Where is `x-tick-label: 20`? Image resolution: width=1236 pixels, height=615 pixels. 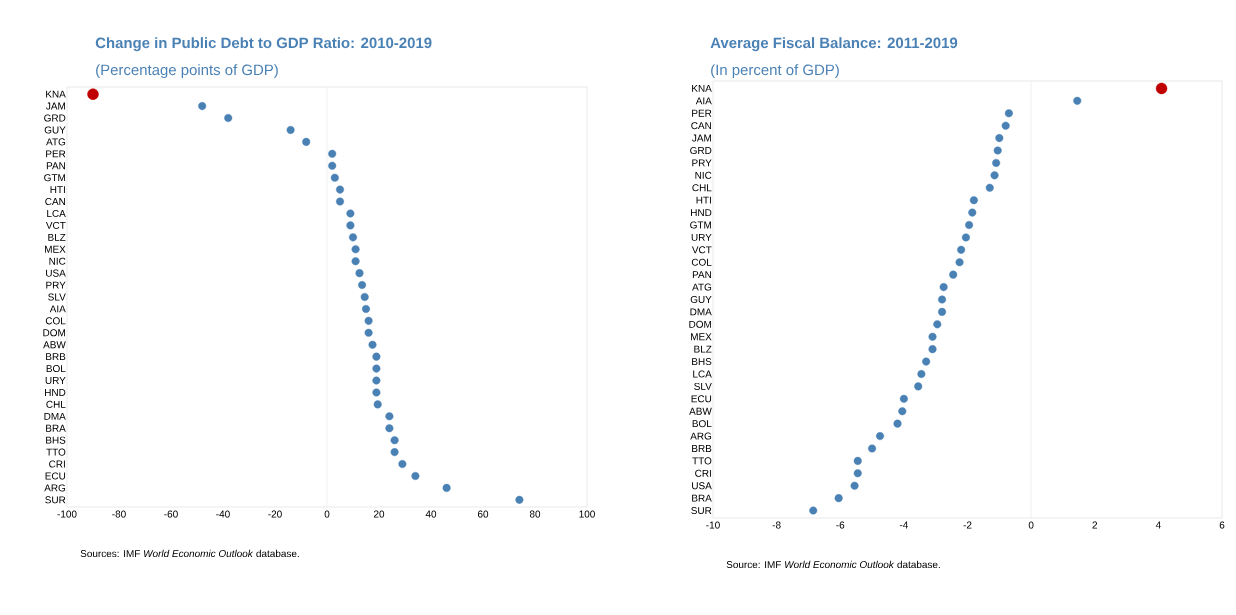
x-tick-label: 20 is located at coordinates (379, 514).